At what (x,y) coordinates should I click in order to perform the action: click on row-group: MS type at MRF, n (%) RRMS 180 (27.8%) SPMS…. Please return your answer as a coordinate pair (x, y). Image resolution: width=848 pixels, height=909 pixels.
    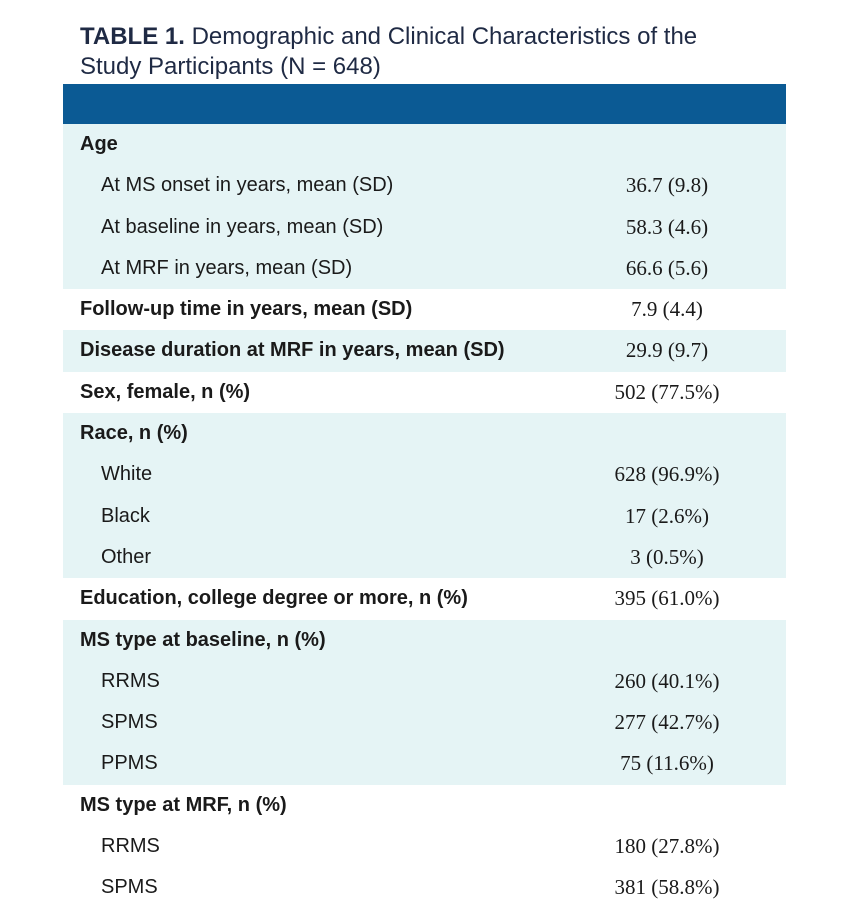
    Looking at the image, I should click on (424, 847).